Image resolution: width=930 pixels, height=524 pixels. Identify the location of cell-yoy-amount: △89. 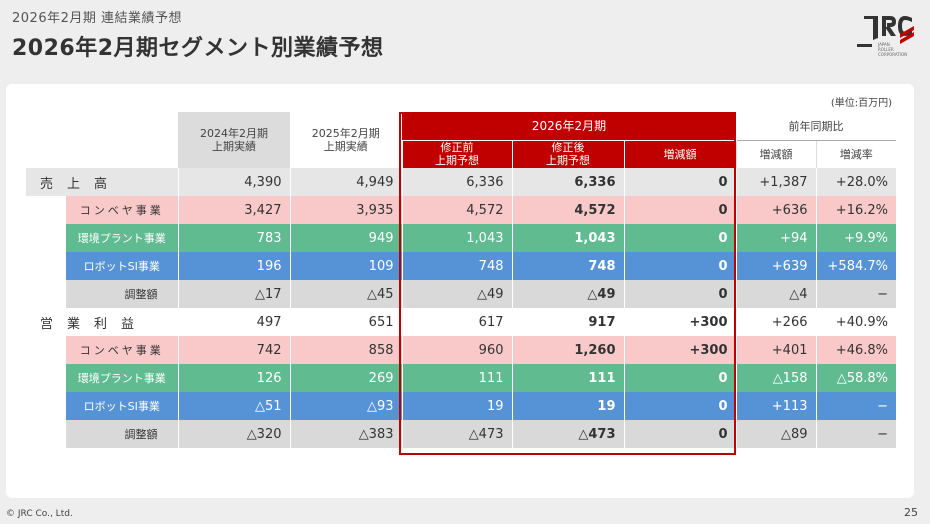
(775, 434).